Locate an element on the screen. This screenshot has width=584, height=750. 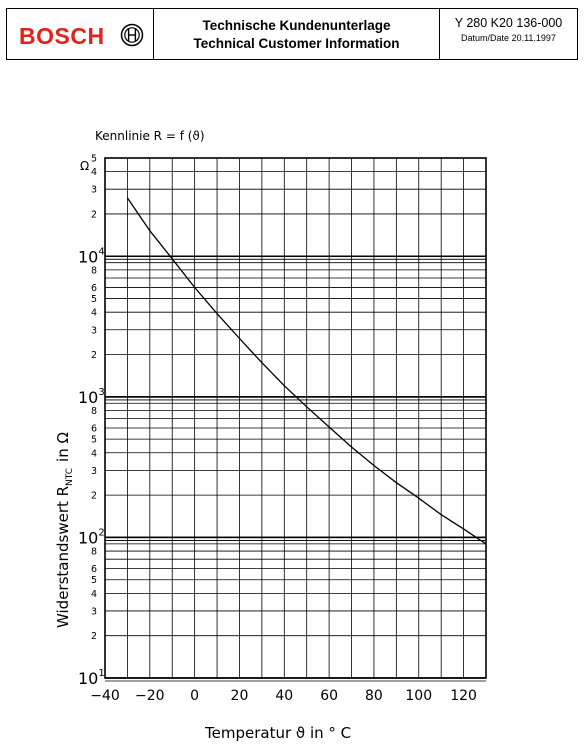
document-date: Datum/Date 20.11.1997 is located at coordinates (508, 38).